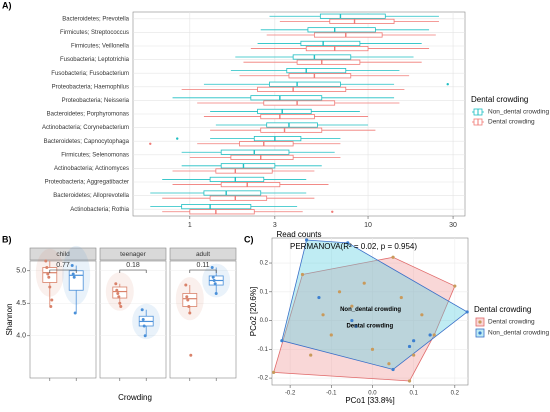  Describe the element at coordinates (263, 350) in the screenshot. I see `y-tick-label: -0.1` at that location.